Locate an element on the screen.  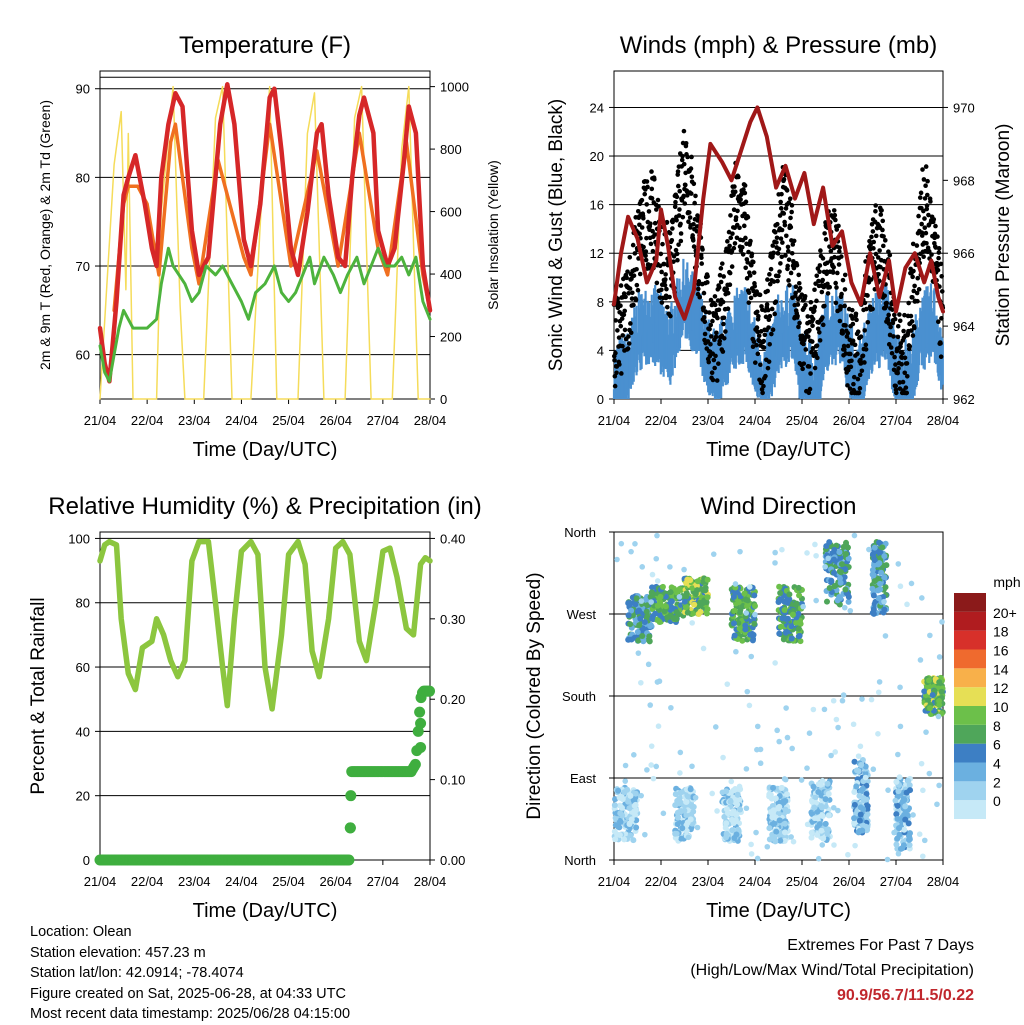
winds-xtick-label: 28/04 is located at coordinates (943, 420).